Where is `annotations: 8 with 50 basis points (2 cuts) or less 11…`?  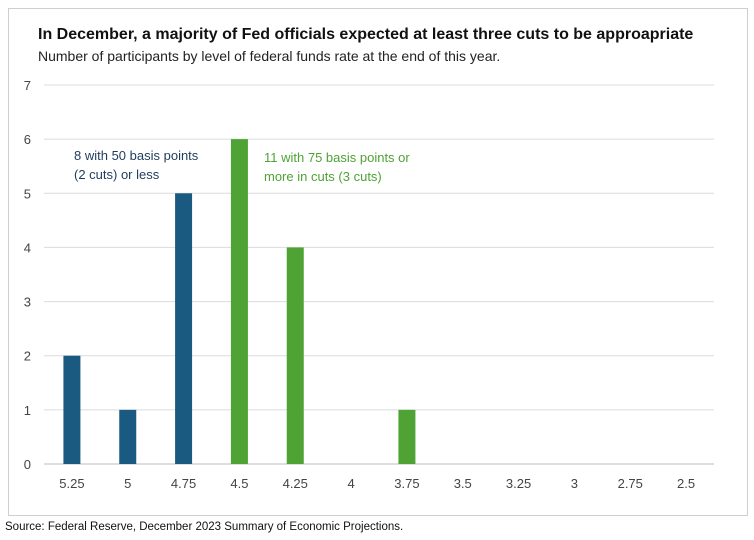
annotations: 8 with 50 basis points (2 cuts) or less 11… is located at coordinates (242, 166).